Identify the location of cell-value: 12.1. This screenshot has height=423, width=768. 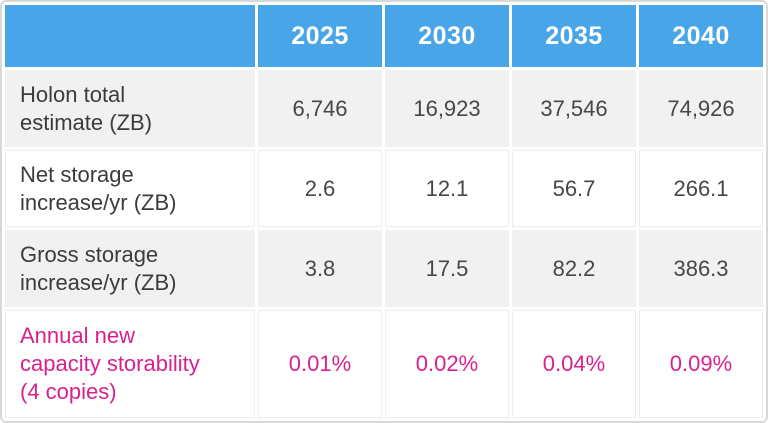
(447, 188).